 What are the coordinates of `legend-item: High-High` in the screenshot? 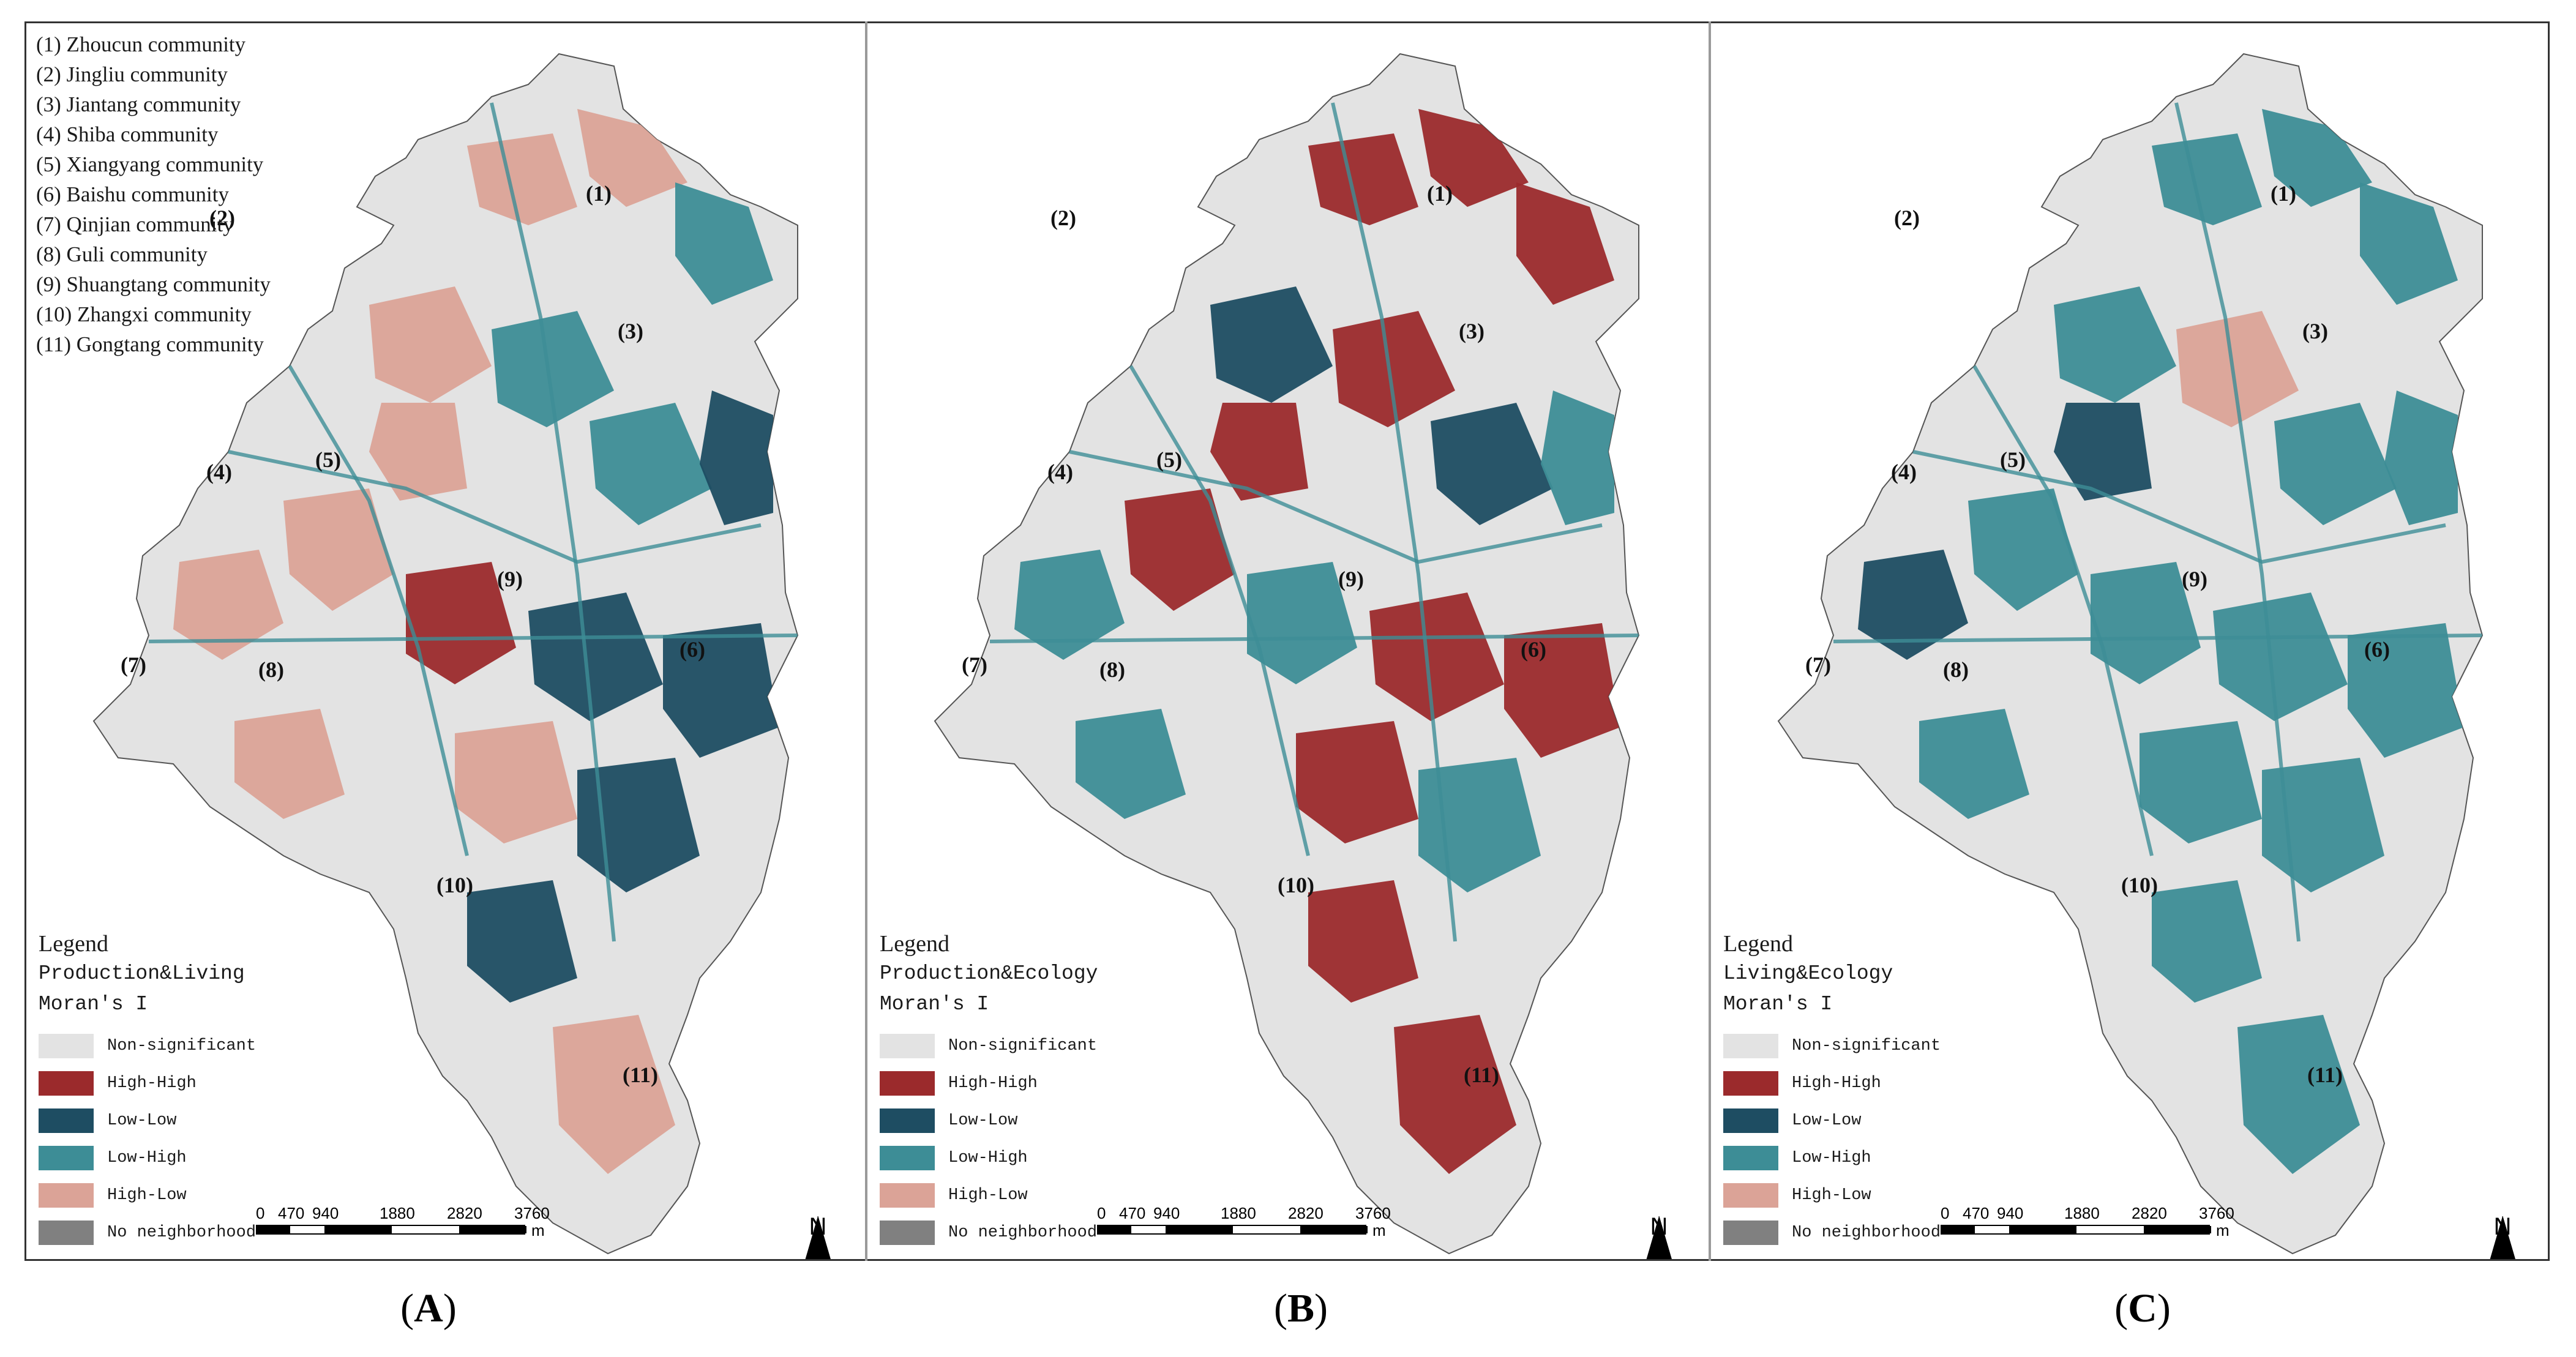 It's located at (147, 1083).